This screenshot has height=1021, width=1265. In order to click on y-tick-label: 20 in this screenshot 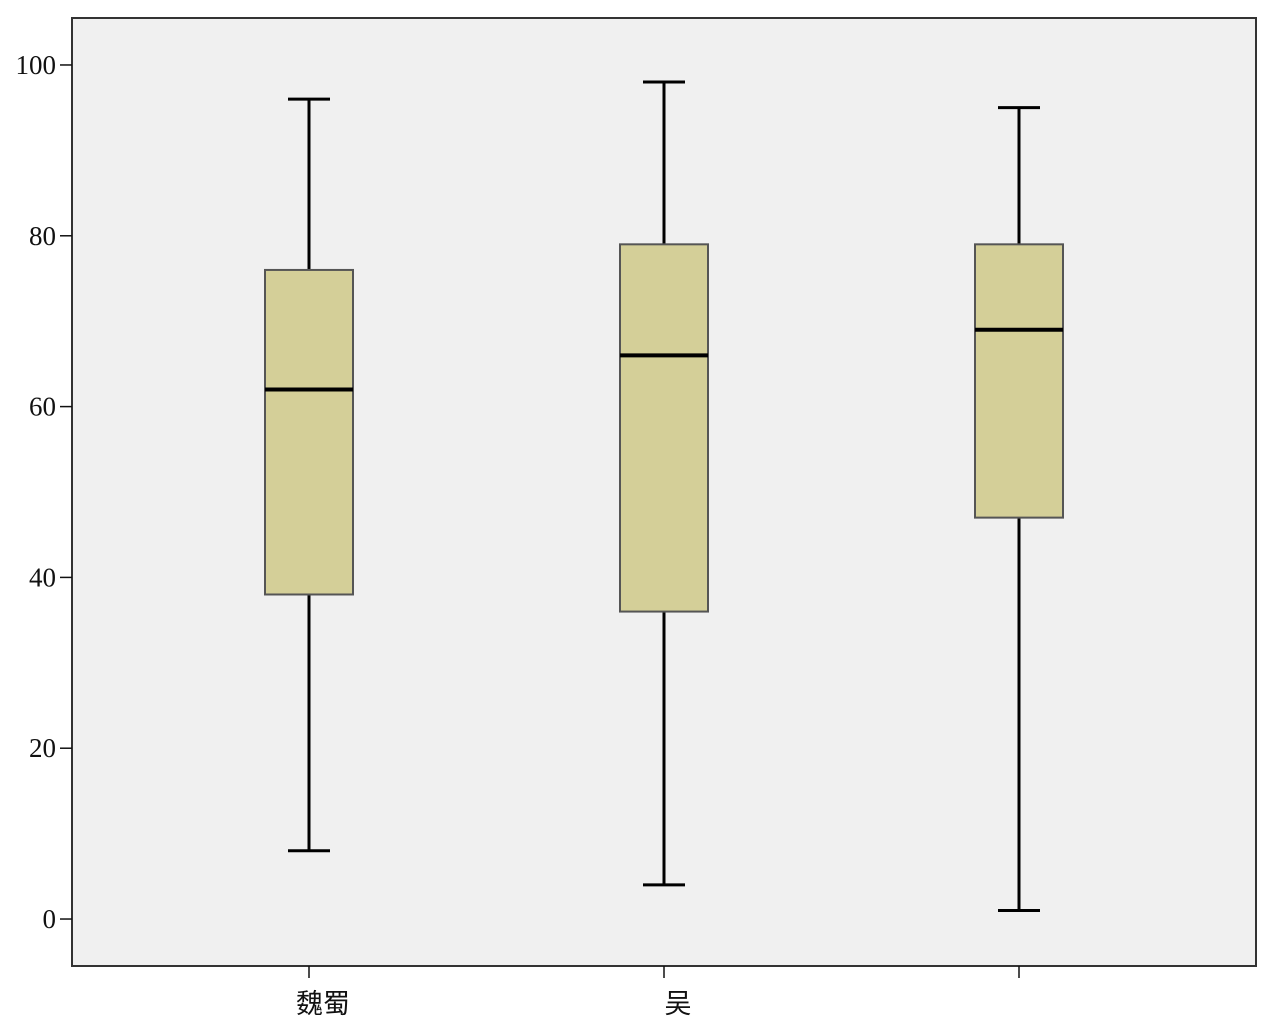, I will do `click(42, 748)`.